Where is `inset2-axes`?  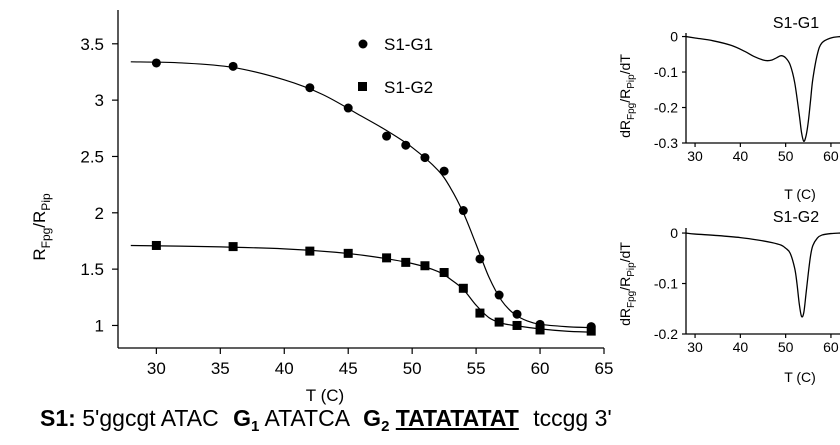
inset2-axes is located at coordinates (761, 283).